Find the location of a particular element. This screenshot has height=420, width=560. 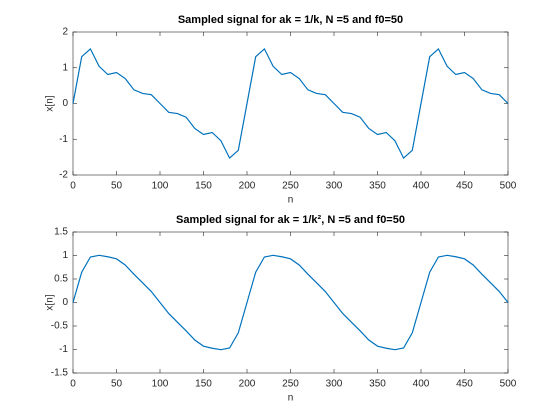

y-tick-label: -0.5 is located at coordinates (60, 326).